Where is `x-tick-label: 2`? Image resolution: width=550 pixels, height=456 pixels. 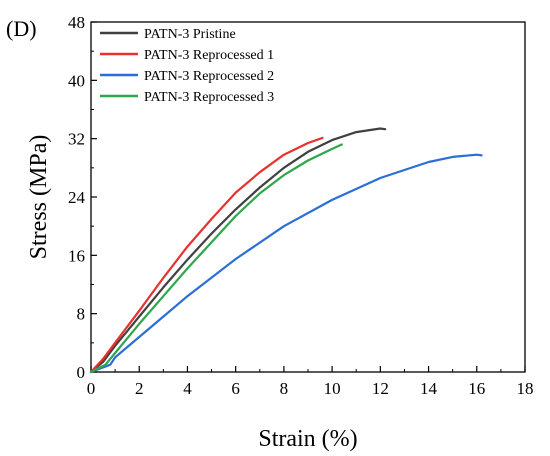 x-tick-label: 2 is located at coordinates (139, 388).